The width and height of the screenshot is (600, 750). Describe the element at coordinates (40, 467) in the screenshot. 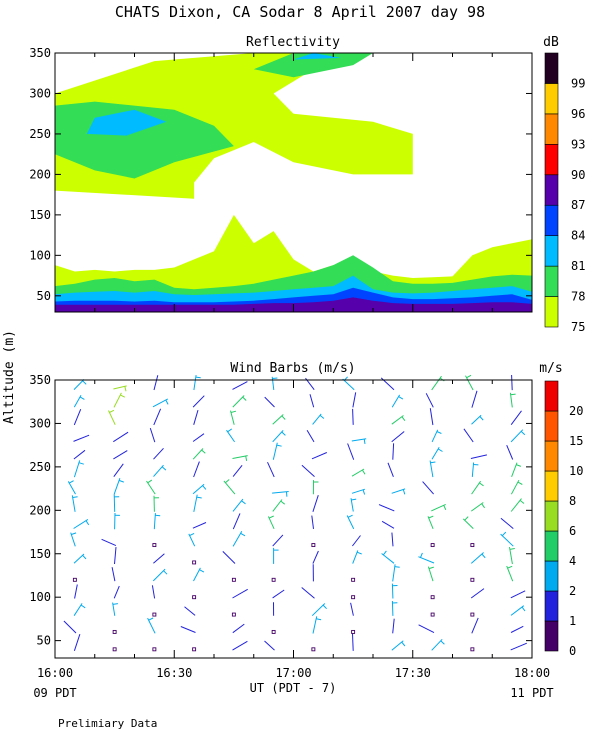

I see `wind-ytick-label-250: 250` at that location.